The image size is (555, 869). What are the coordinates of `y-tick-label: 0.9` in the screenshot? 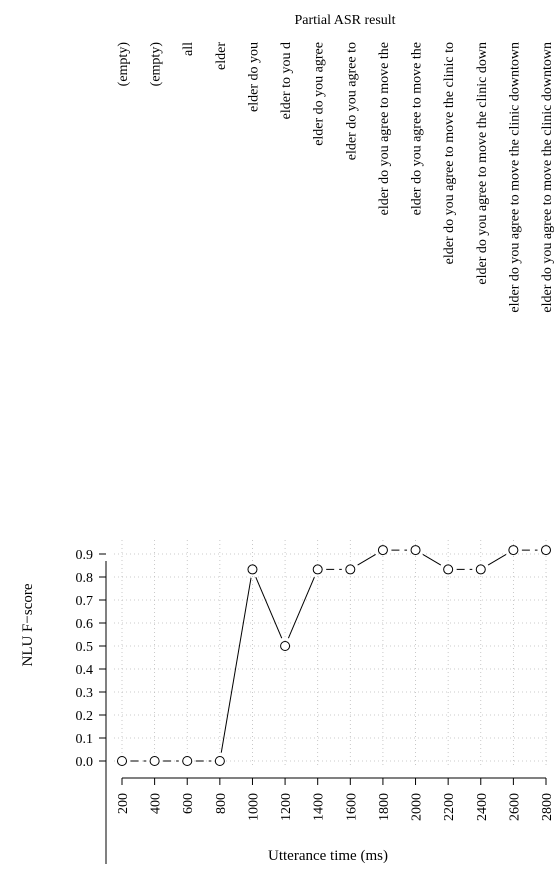 It's located at (85, 555).